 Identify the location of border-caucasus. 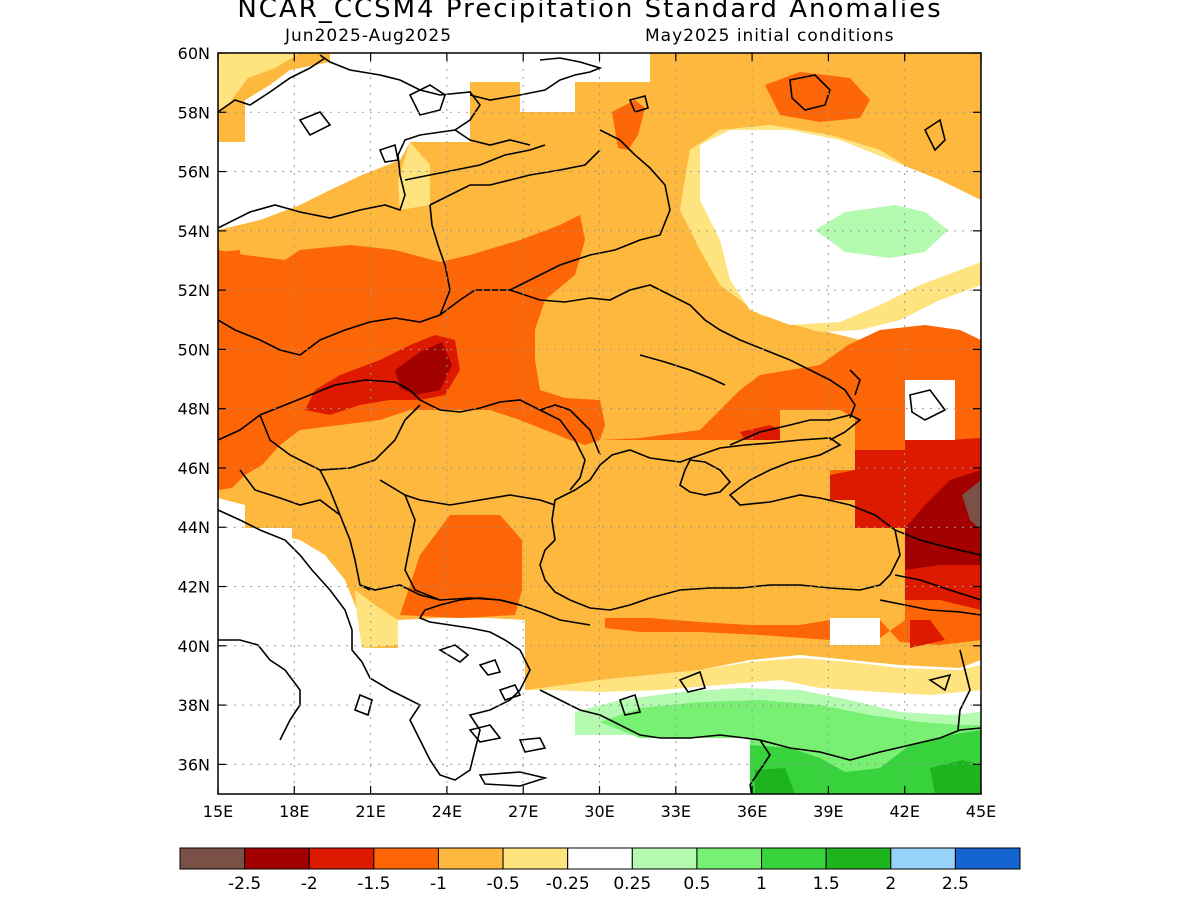
(930, 572).